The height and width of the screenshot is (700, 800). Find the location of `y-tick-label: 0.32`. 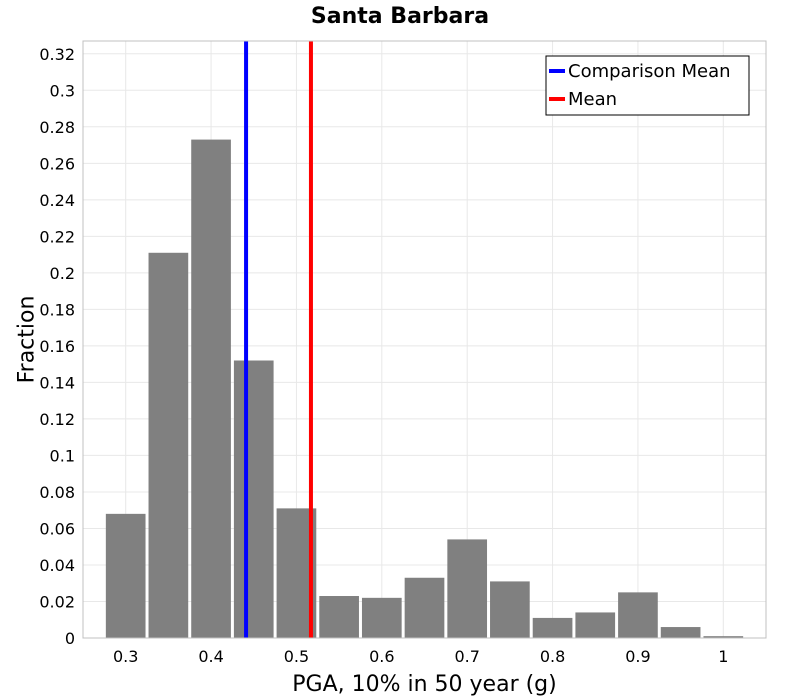

y-tick-label: 0.32 is located at coordinates (57, 54).